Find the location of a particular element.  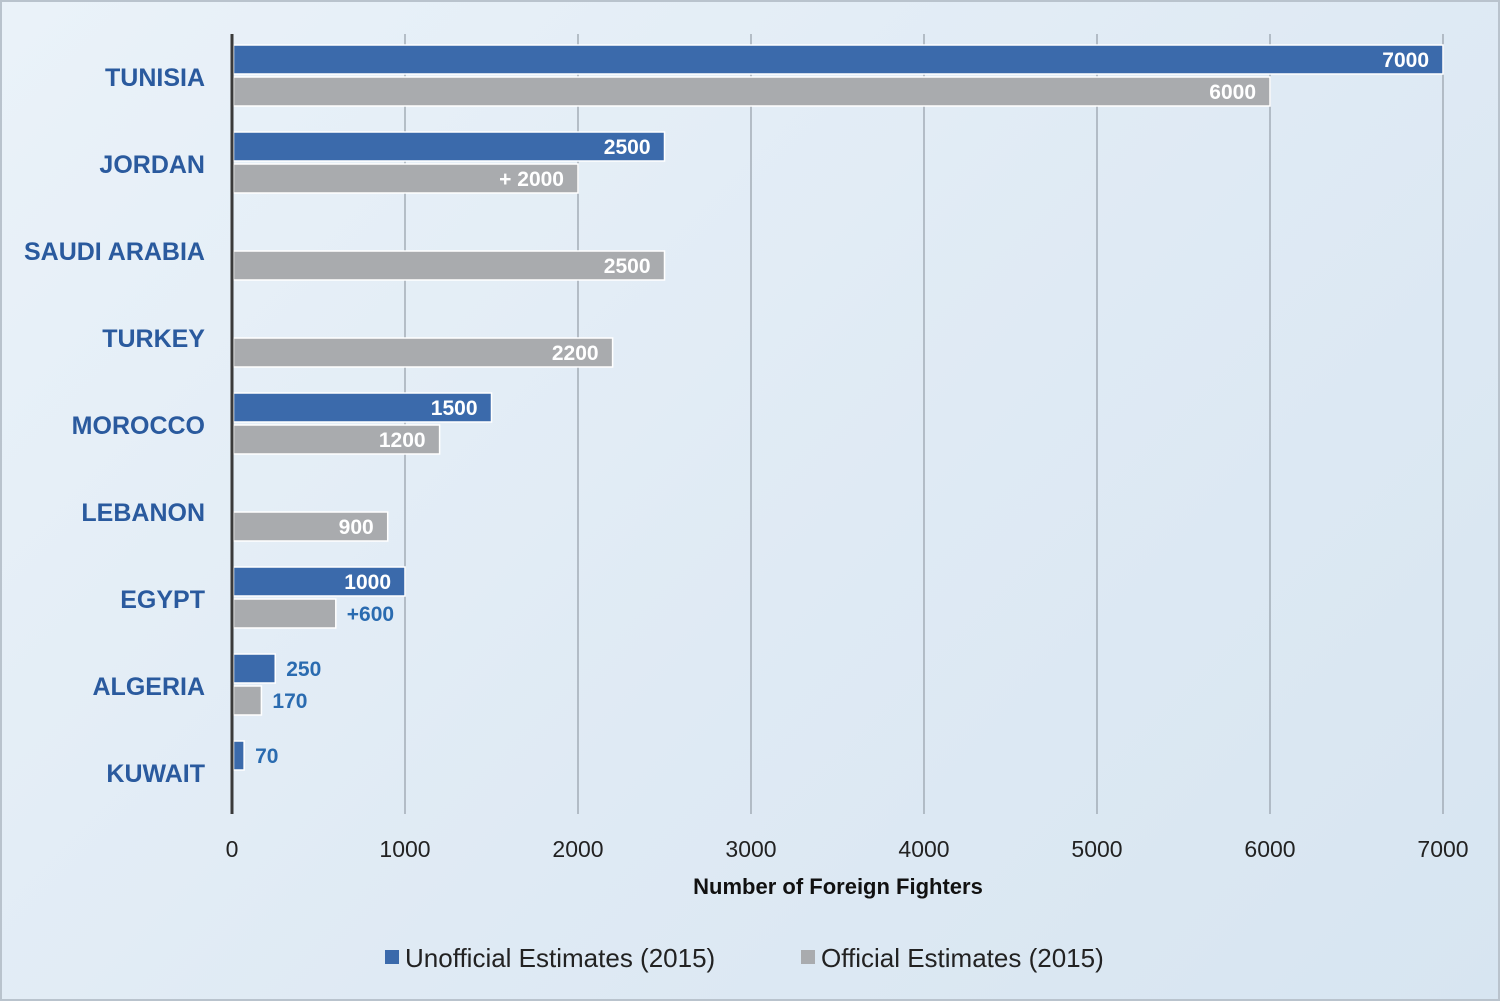

x-tick-label: 2000 is located at coordinates (577, 849).